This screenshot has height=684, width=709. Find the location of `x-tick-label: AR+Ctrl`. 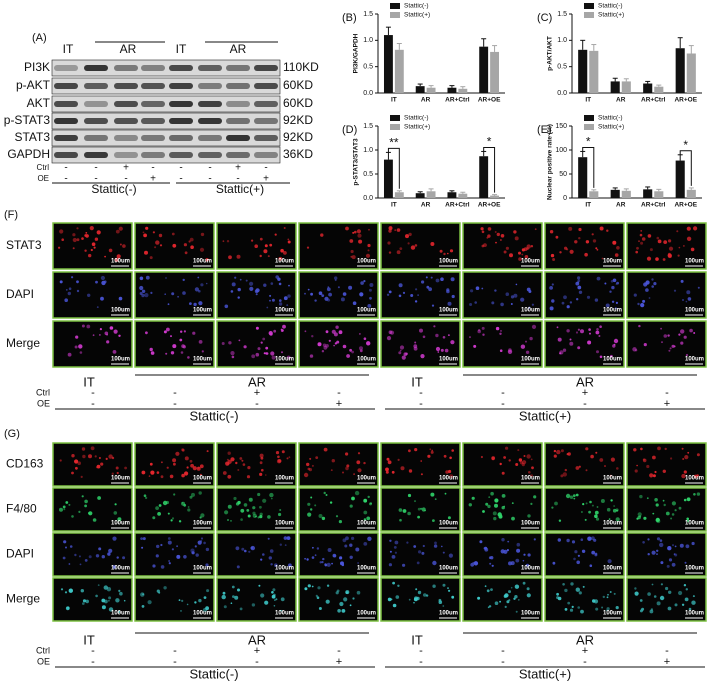

x-tick-label: AR+Ctrl is located at coordinates (457, 205).